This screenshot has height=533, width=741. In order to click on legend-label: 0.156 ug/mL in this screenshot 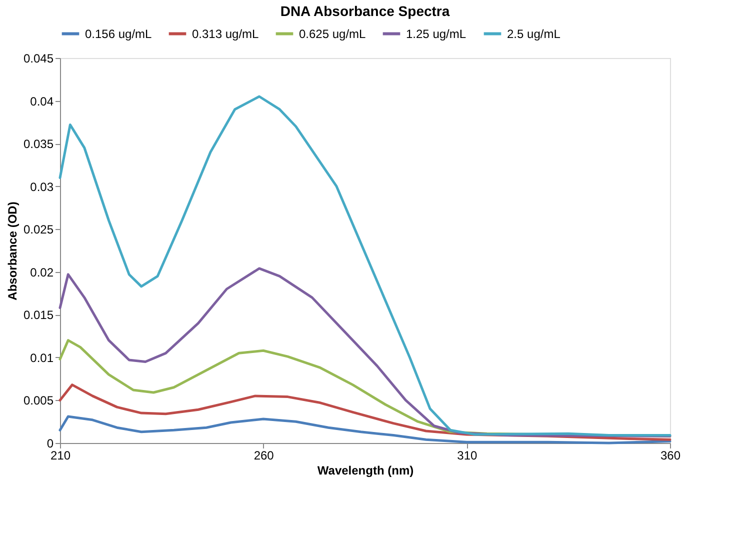, I will do `click(118, 33)`.